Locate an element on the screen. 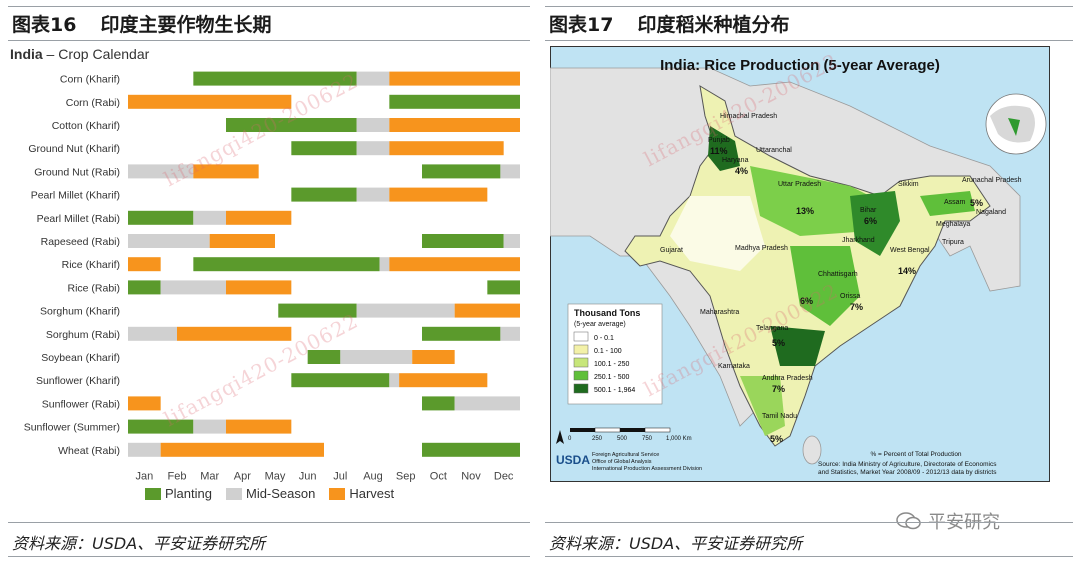 The height and width of the screenshot is (570, 1080). crop-calendar-title-bold: India is located at coordinates (26, 54).